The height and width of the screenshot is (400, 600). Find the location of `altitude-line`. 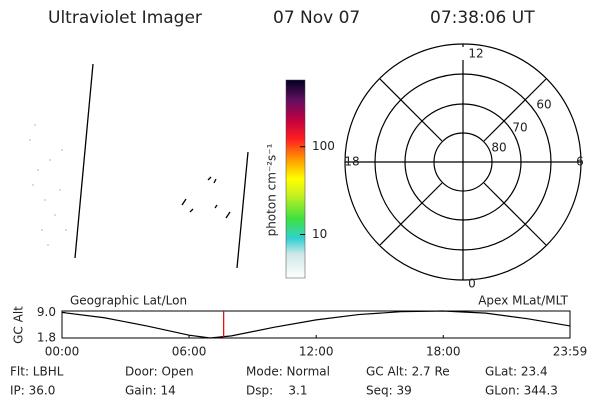

altitude-line is located at coordinates (316, 324).